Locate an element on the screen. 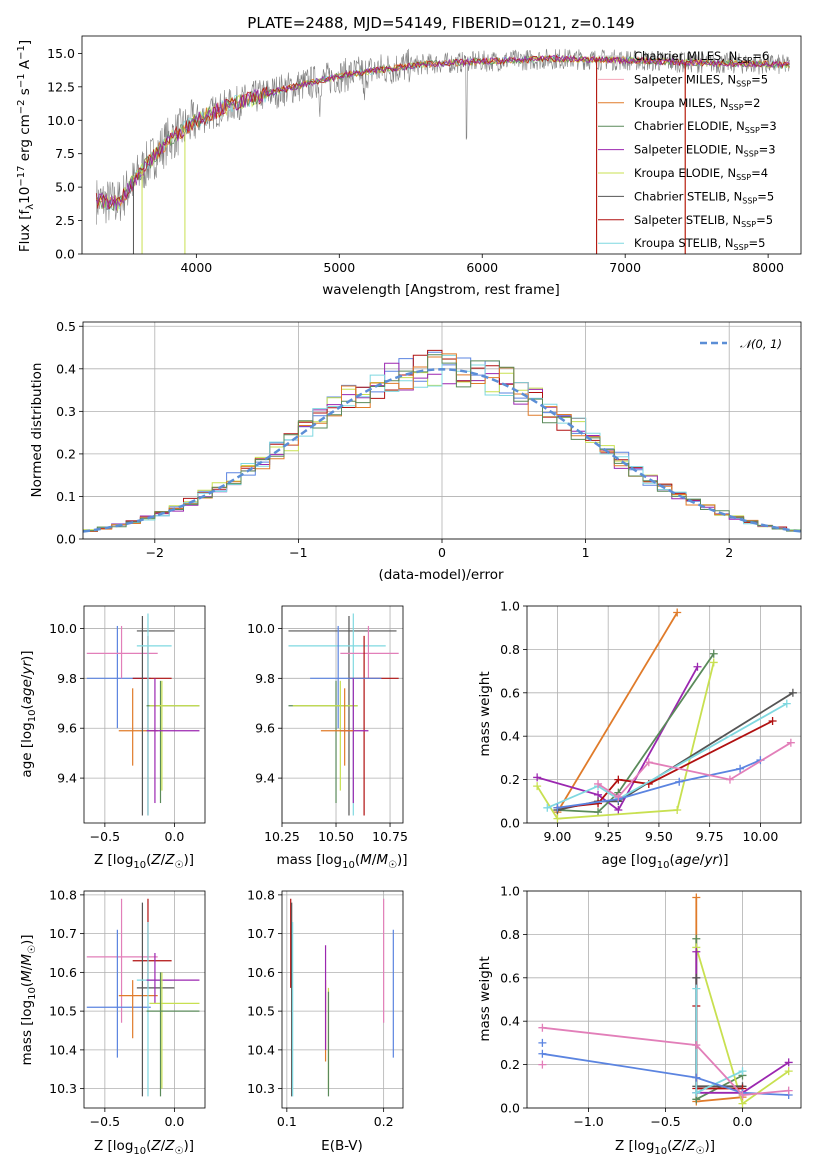 The height and width of the screenshot is (1170, 819). x-tick-label: 9.25 is located at coordinates (608, 836).